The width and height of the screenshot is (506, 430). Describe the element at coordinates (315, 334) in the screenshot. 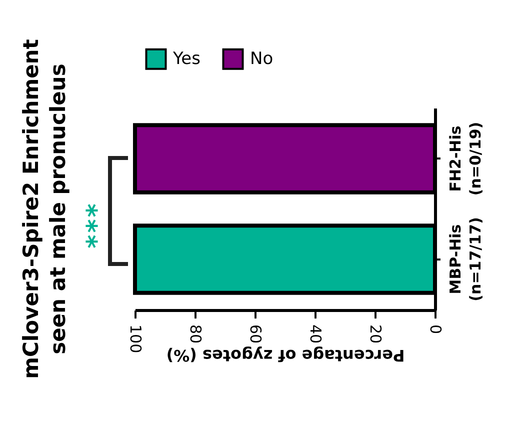

I see `x-tick-label: 40` at that location.